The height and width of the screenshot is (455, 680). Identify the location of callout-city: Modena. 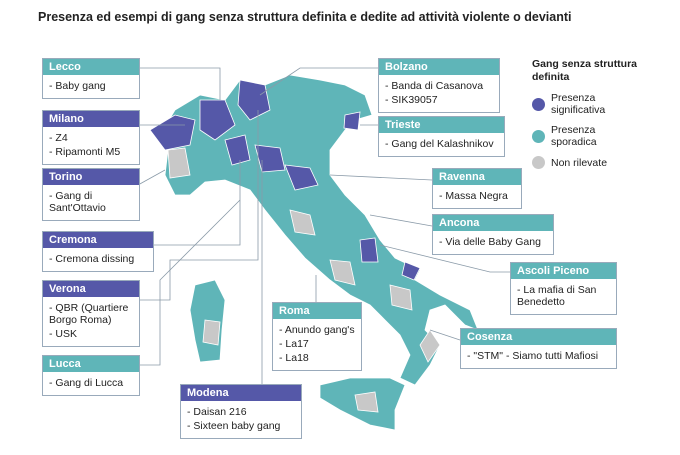
(241, 393).